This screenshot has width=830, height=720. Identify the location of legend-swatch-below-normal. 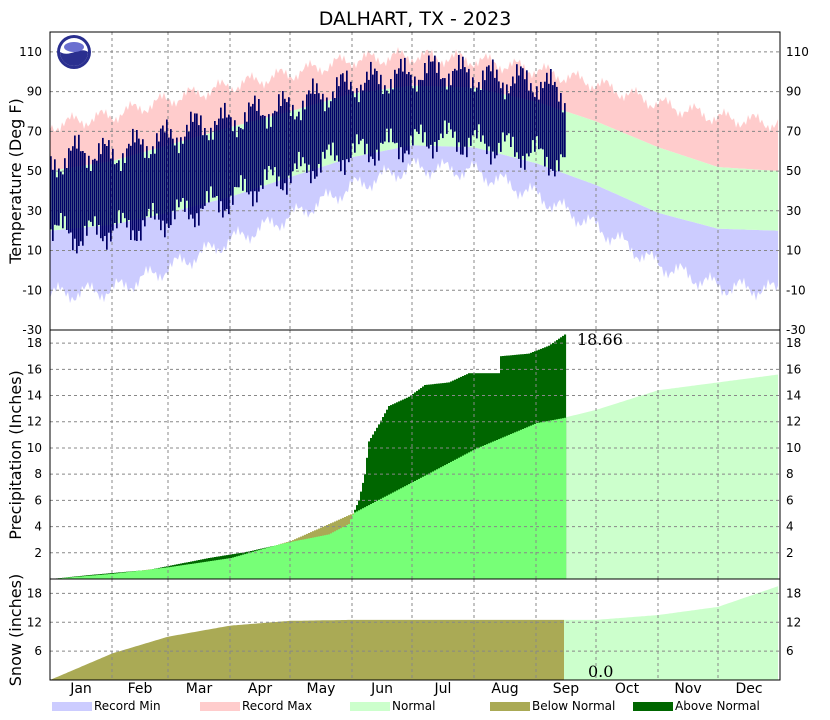
(510, 706).